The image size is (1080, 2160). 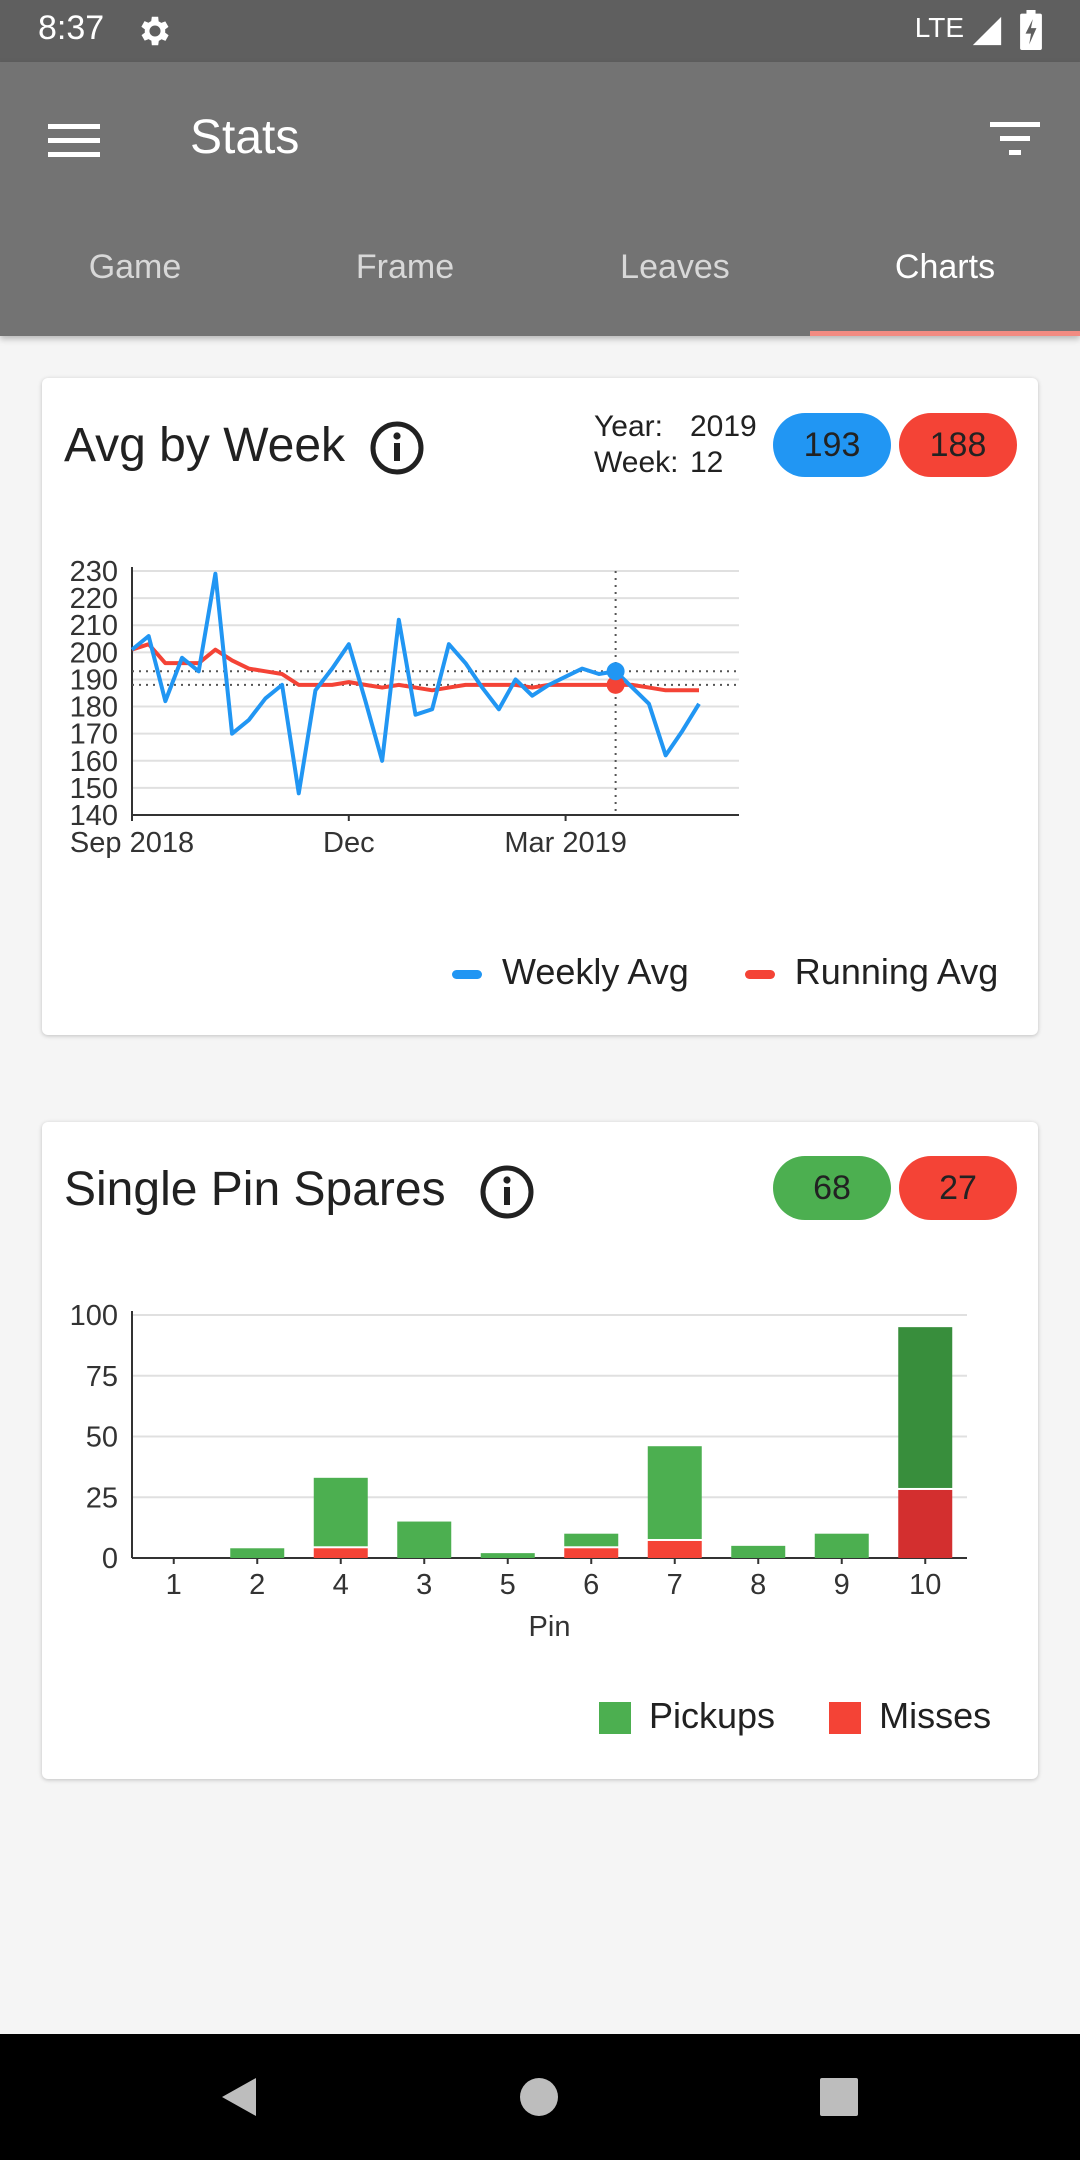 I want to click on y-tick-label: 150, so click(x=94, y=789).